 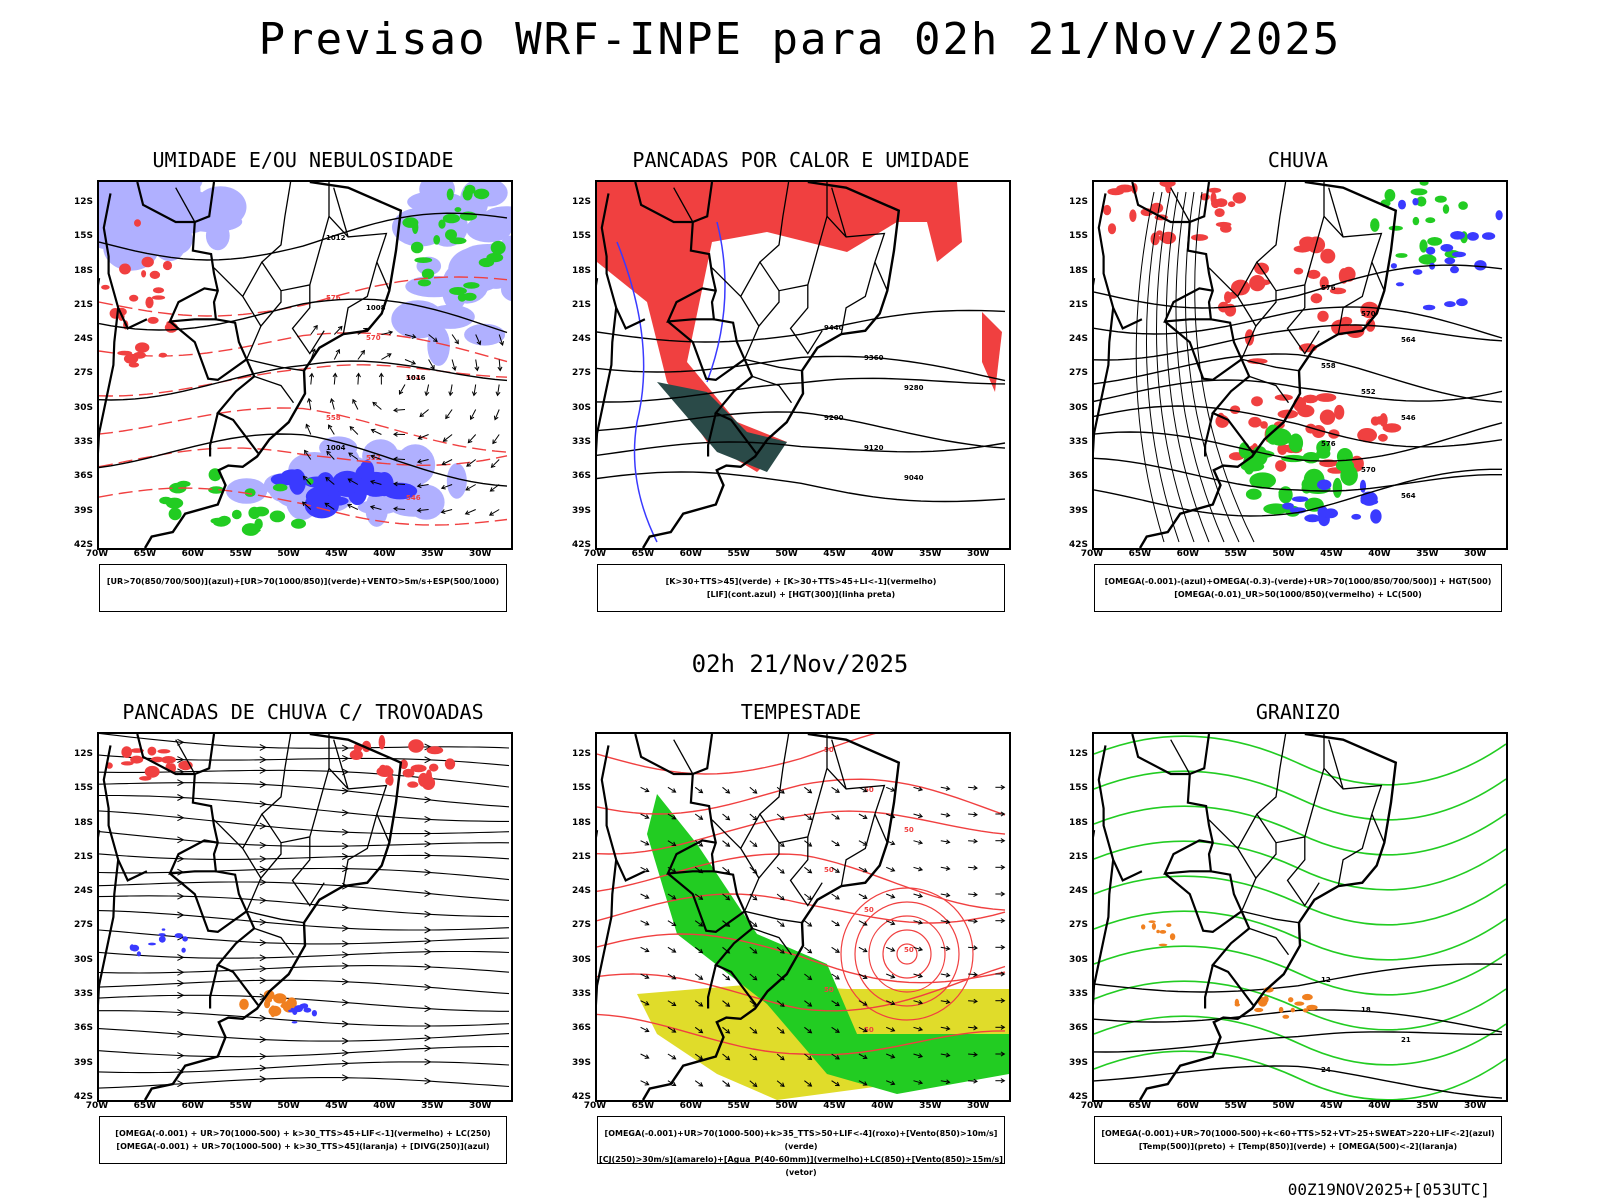 What do you see at coordinates (333, 418) in the screenshot?
I see `contour-label: 558` at bounding box center [333, 418].